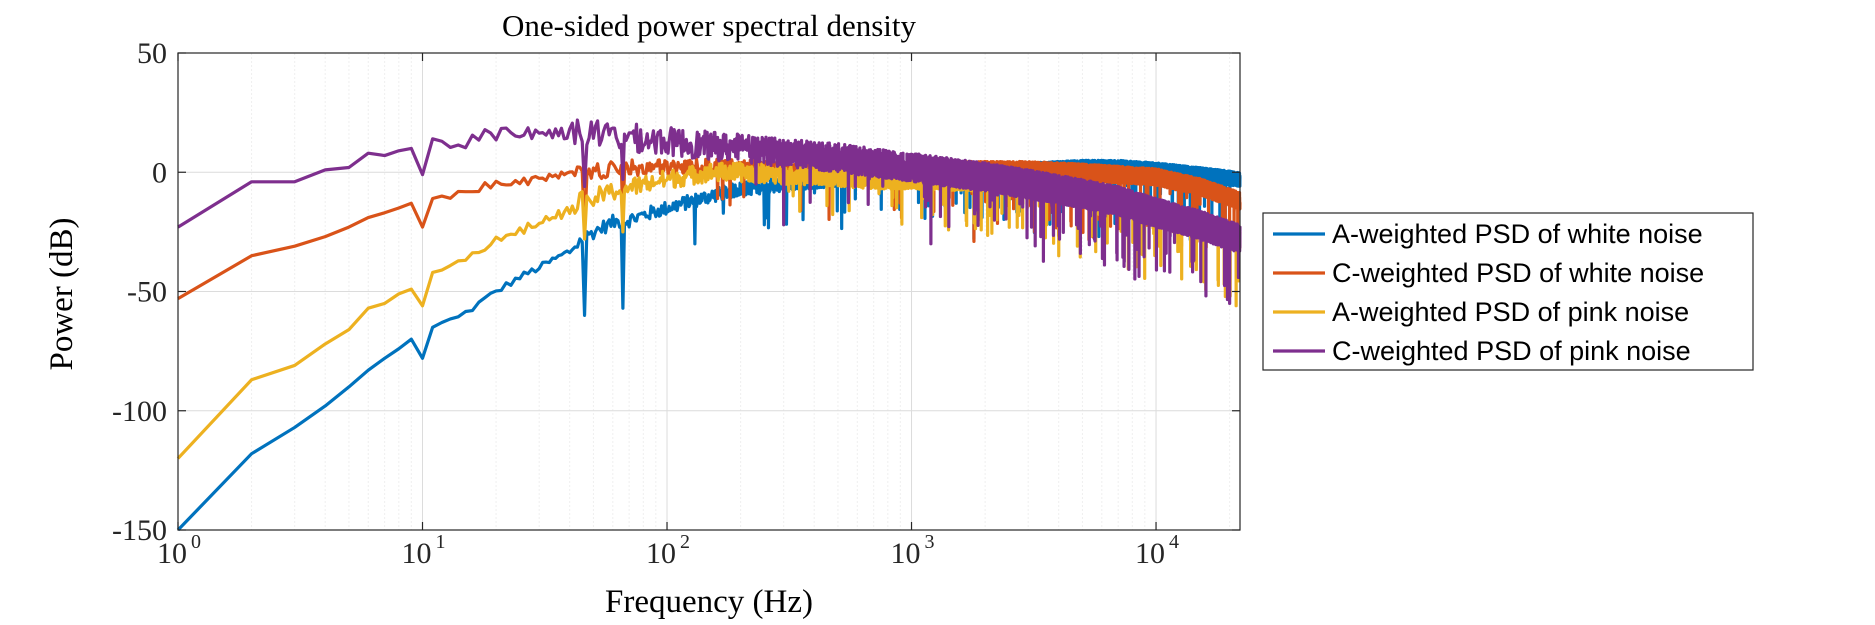 This screenshot has width=1875, height=625. Describe the element at coordinates (159, 172) in the screenshot. I see `y-tick-label: 0` at that location.